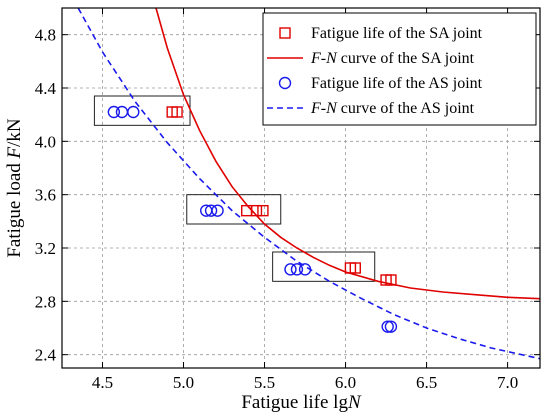 The width and height of the screenshot is (550, 418). I want to click on y-tick-label-1: 2.8, so click(45, 301).